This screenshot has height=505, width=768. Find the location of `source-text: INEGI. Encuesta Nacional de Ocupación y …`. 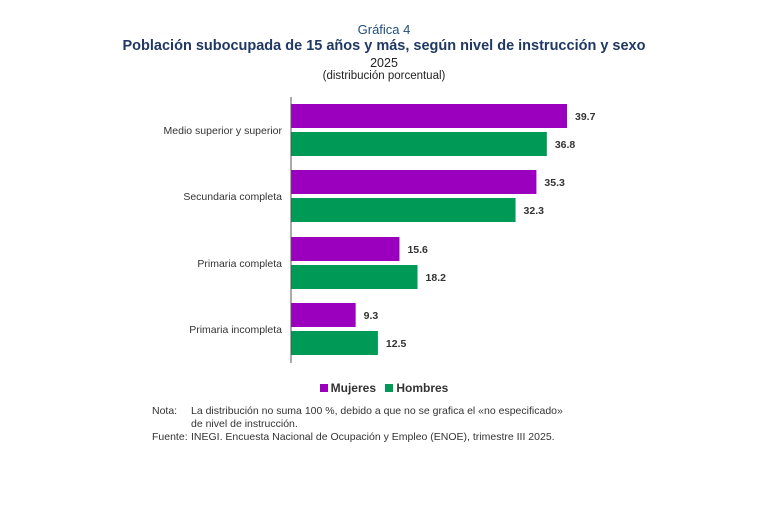

source-text: INEGI. Encuesta Nacional de Ocupación y … is located at coordinates (373, 437).